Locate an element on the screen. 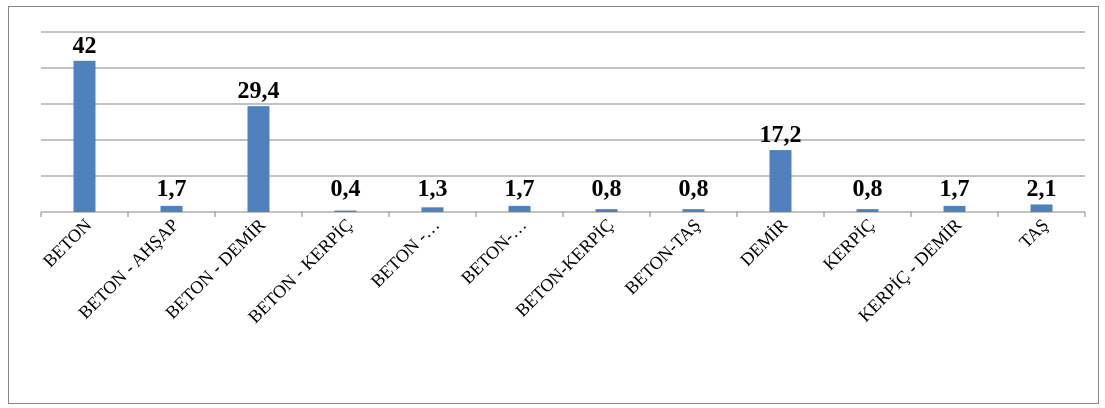 The width and height of the screenshot is (1105, 408). data-label: 17,2 is located at coordinates (781, 135).